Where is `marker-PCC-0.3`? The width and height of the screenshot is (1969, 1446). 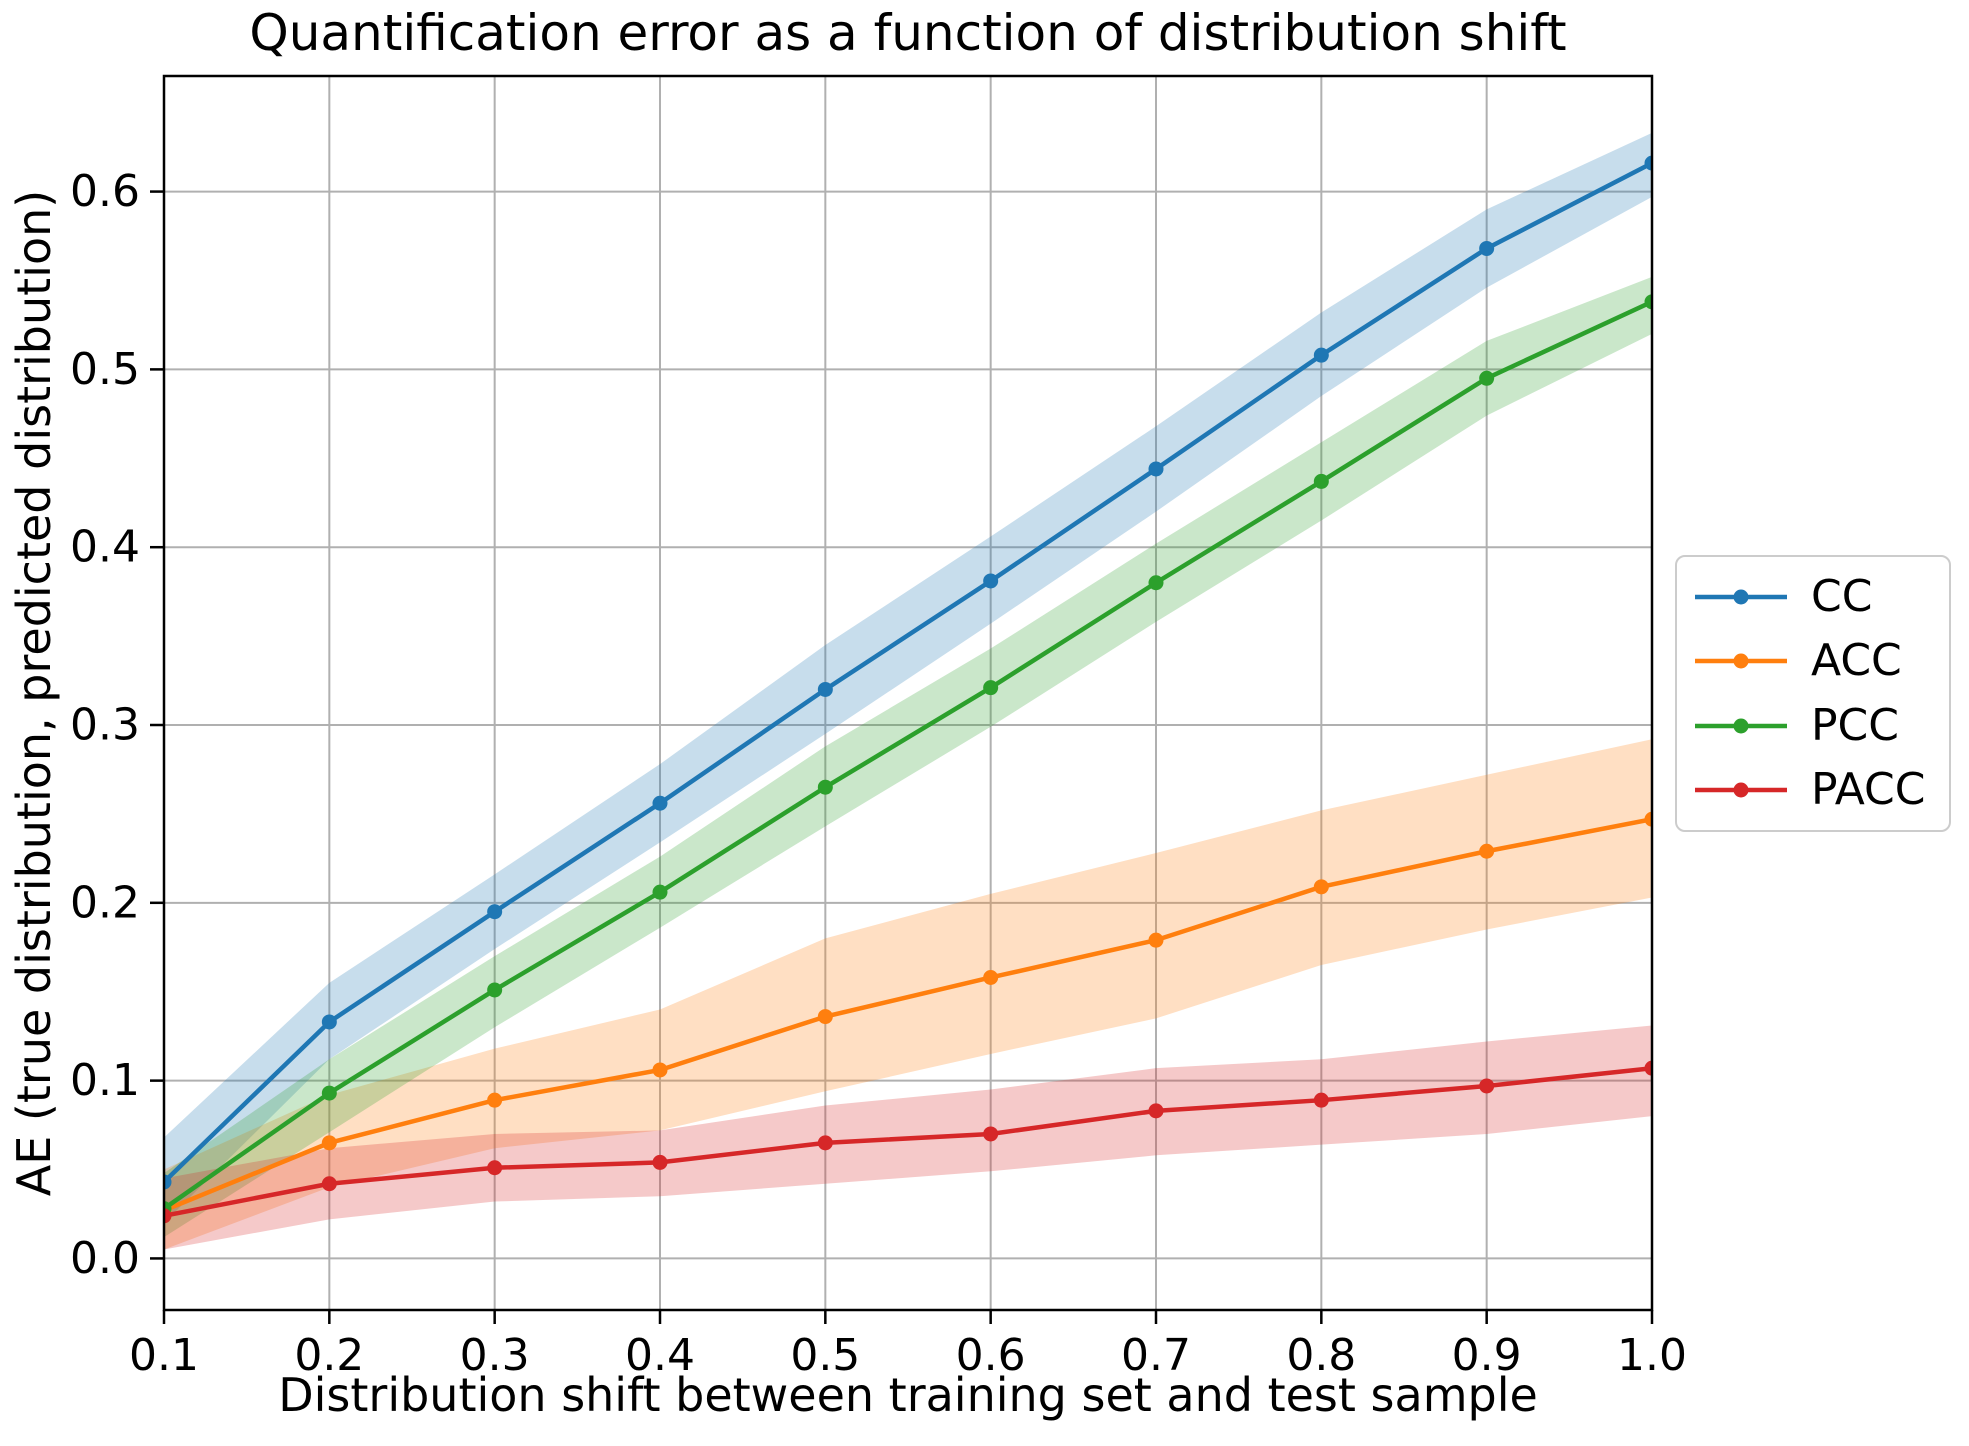 marker-PCC-0.3 is located at coordinates (495, 990).